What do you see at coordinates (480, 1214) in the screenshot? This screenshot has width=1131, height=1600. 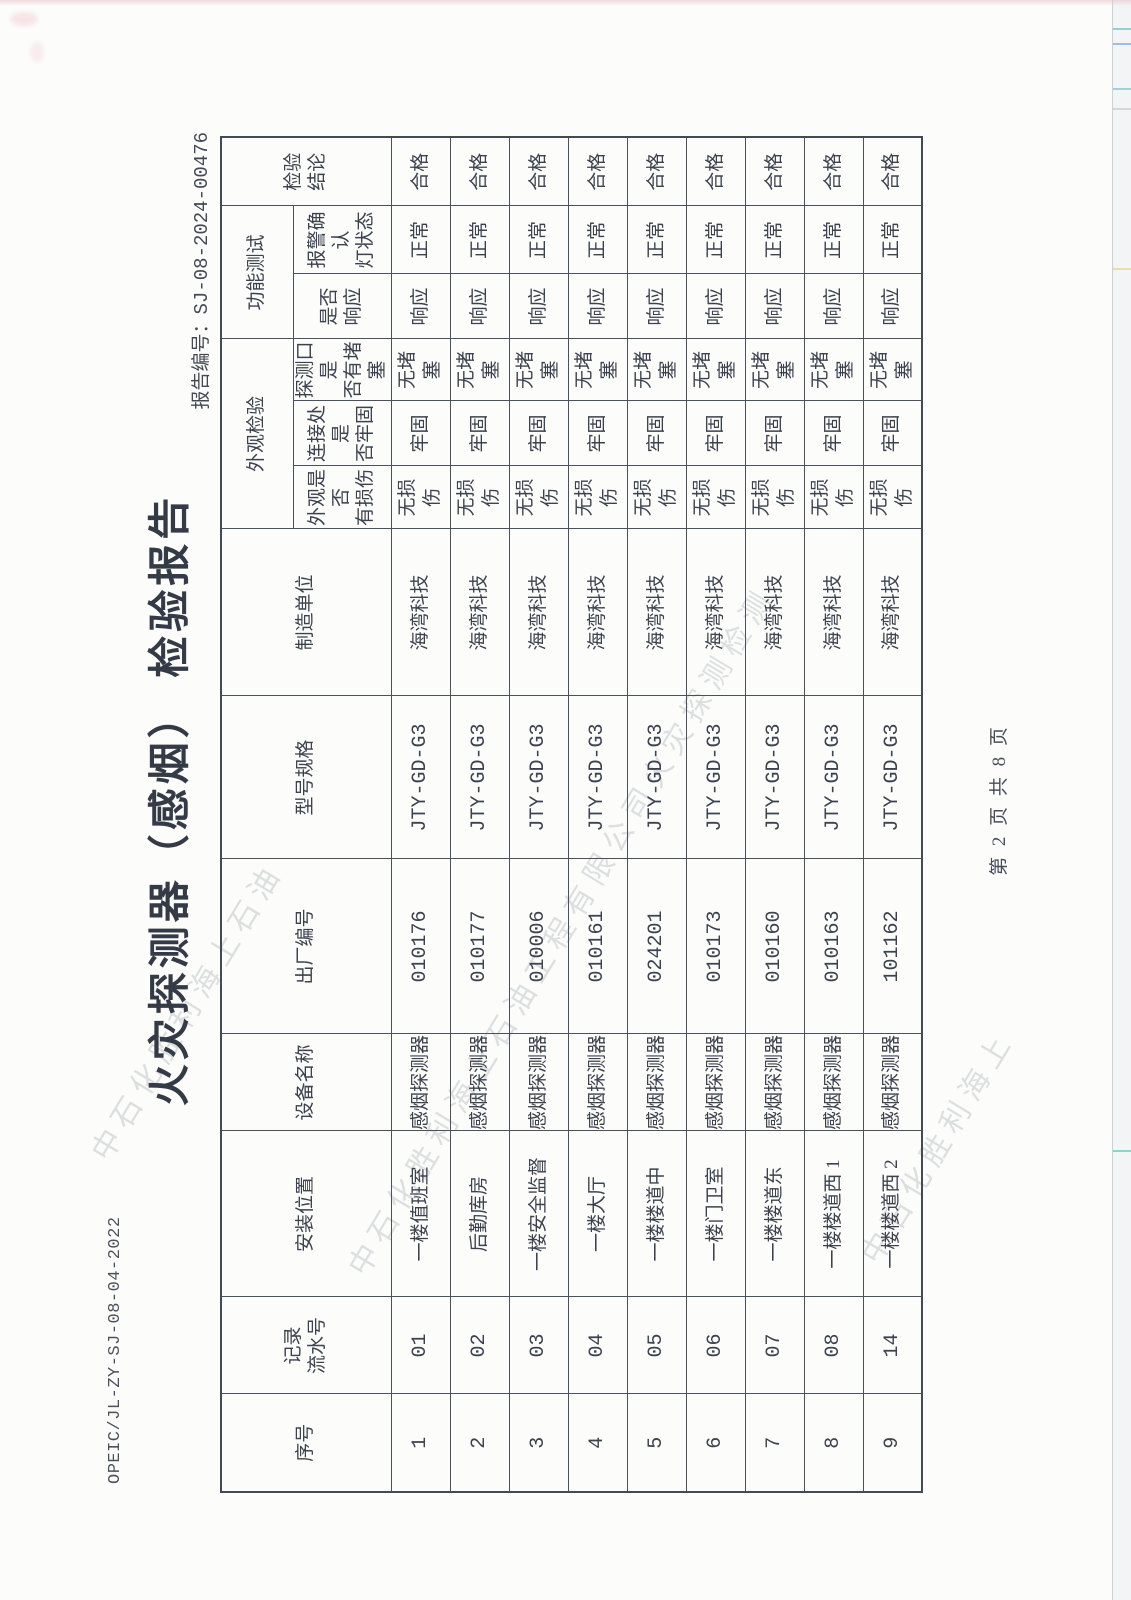 I see `cell-location: 后勤库房` at bounding box center [480, 1214].